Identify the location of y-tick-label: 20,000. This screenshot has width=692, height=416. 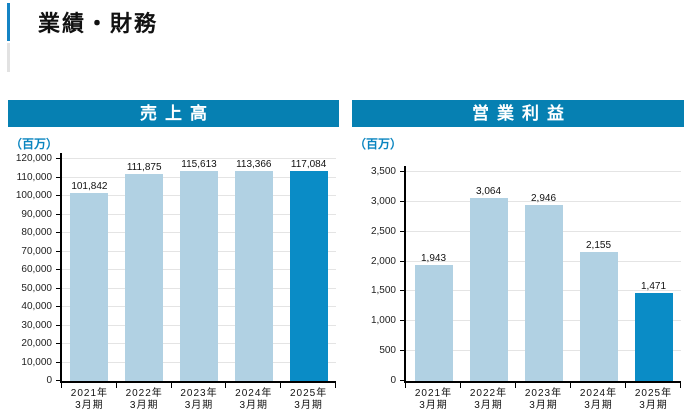
(36, 343).